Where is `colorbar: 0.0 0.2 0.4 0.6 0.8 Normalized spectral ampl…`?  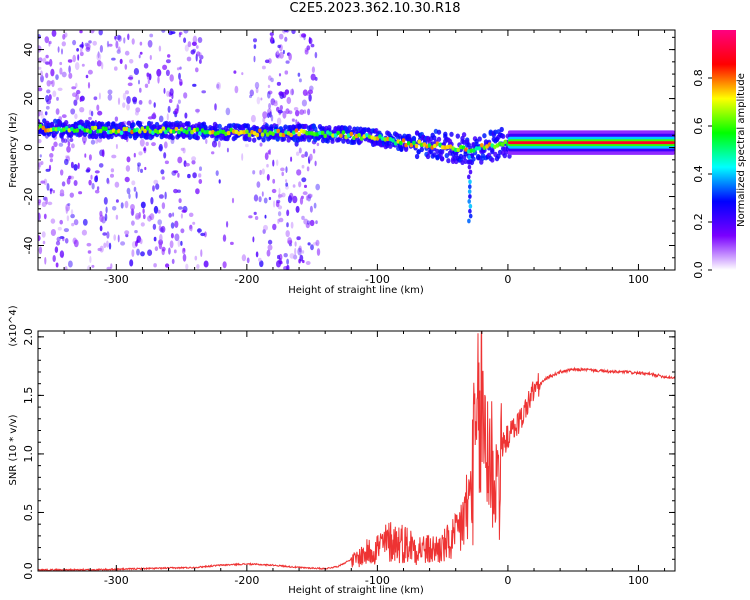
colorbar: 0.0 0.2 0.4 0.6 0.8 Normalized spectral ampl… is located at coordinates (719, 154).